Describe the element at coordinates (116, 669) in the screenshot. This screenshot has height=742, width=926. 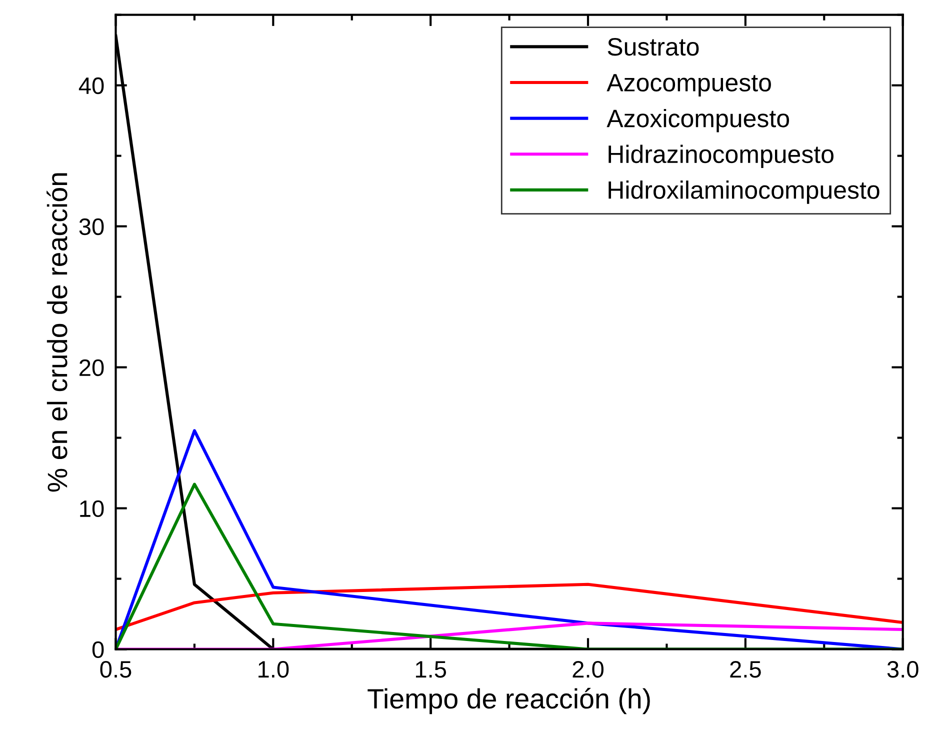
I see `x-tick-label: 0.5` at that location.